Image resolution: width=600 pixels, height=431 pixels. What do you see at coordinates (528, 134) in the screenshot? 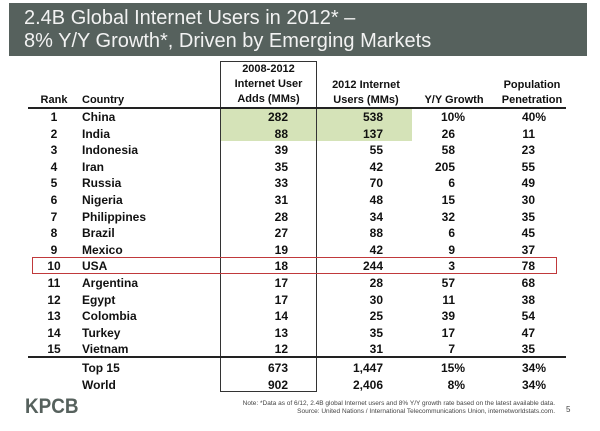
I see `cell-pen: 11` at bounding box center [528, 134].